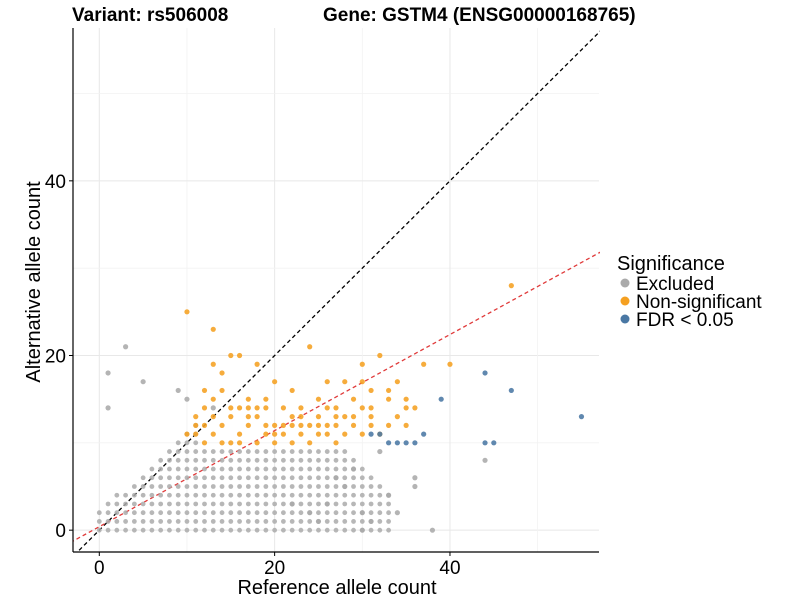 The width and height of the screenshot is (800, 600). What do you see at coordinates (424, 434) in the screenshot?
I see `point-fdr` at bounding box center [424, 434].